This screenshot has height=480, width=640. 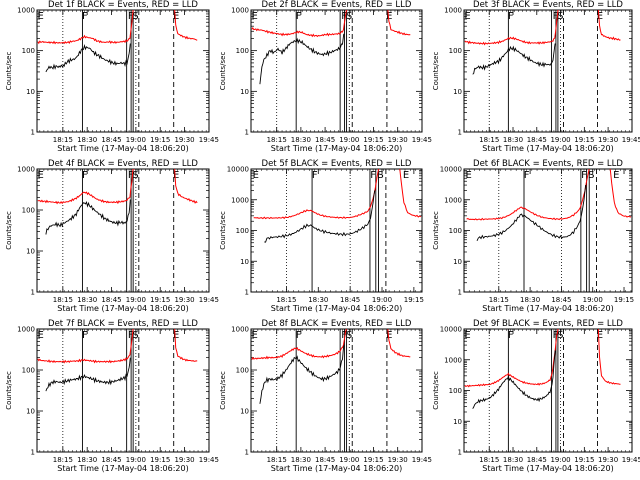 I want to click on y-tick-label: 10000, so click(x=451, y=170).